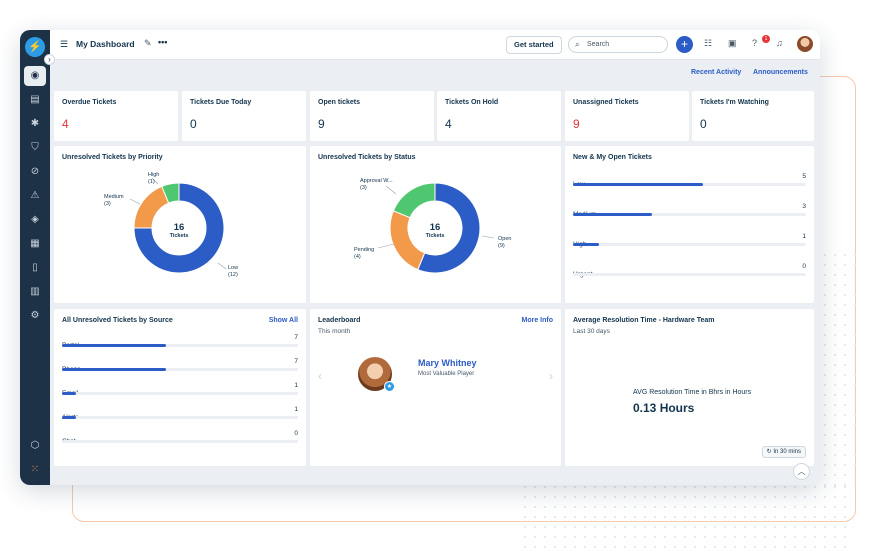  I want to click on show-all-link: Show All, so click(283, 320).